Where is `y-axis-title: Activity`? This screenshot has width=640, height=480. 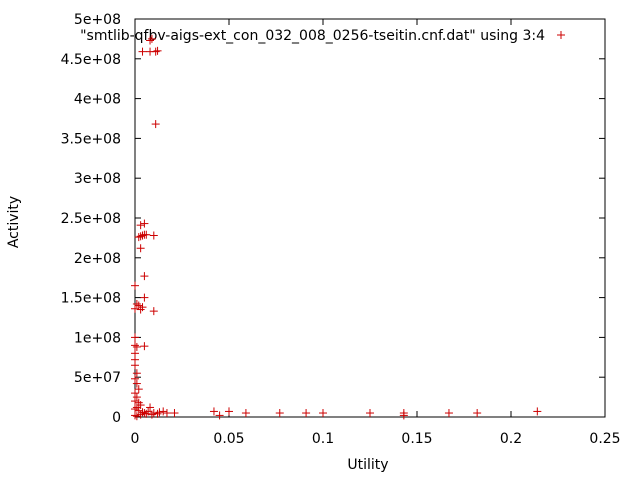 y-axis-title: Activity is located at coordinates (14, 222).